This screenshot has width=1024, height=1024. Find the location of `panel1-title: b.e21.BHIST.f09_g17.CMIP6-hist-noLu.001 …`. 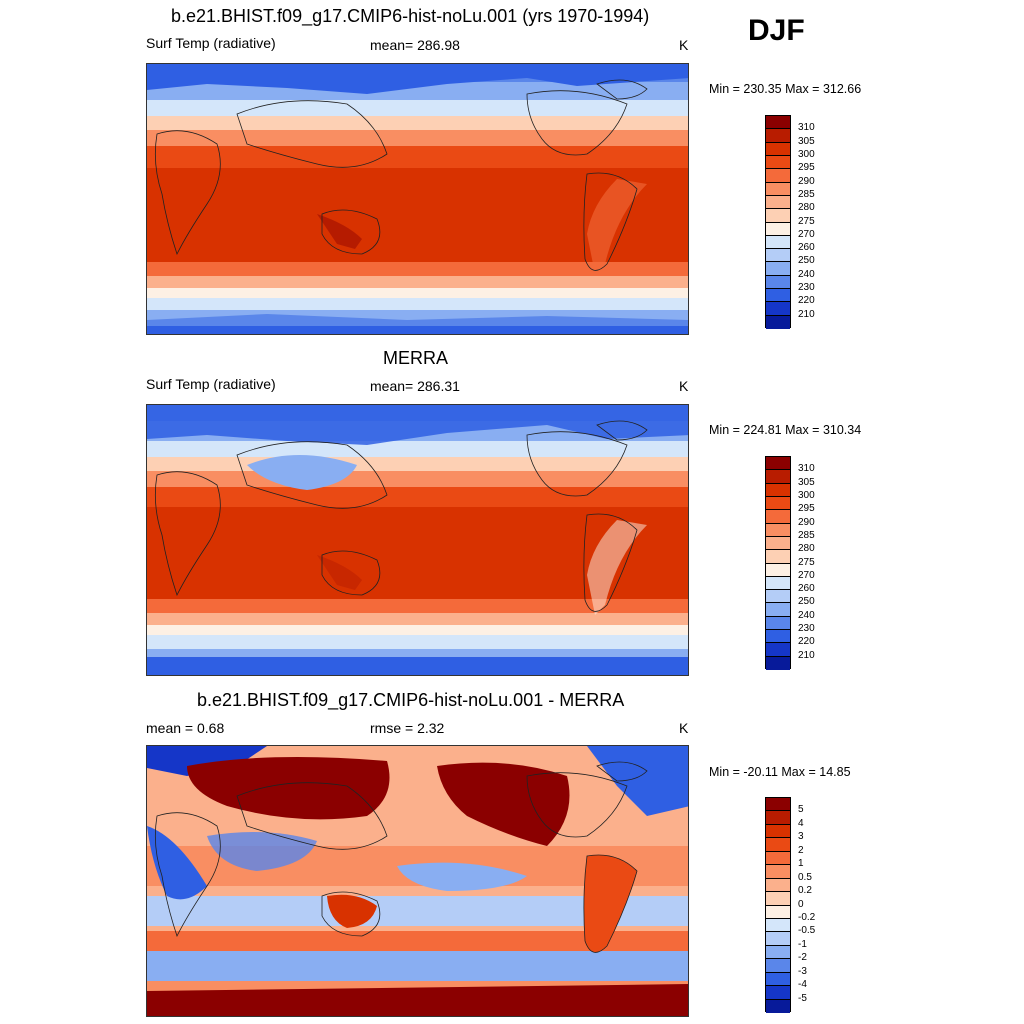

panel1-title: b.e21.BHIST.f09_g17.CMIP6-hist-noLu.001 … is located at coordinates (410, 16).